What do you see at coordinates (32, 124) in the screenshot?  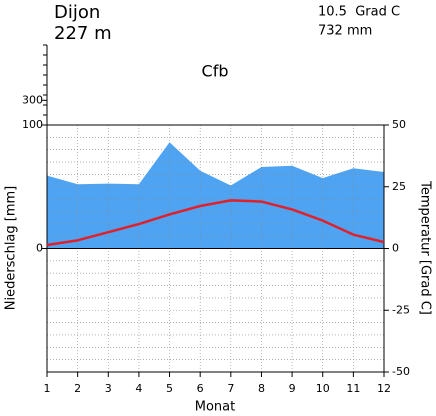 I see `y-tick-label: 100` at bounding box center [32, 124].